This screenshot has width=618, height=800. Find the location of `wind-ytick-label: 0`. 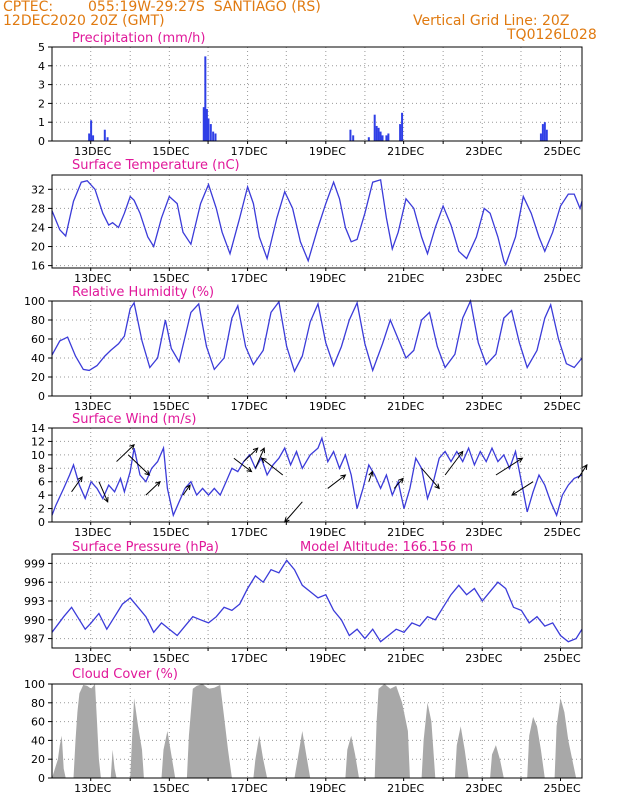

wind-ytick-label: 0 is located at coordinates (41, 522).